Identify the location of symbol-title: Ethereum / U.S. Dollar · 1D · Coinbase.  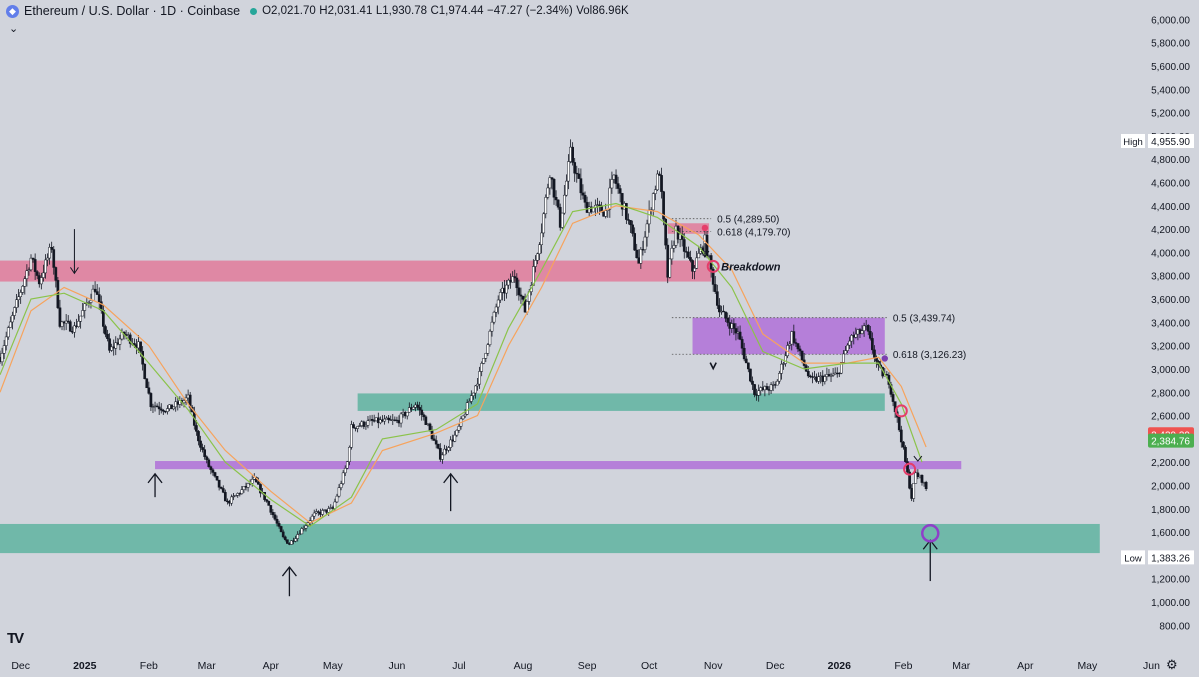
(132, 11).